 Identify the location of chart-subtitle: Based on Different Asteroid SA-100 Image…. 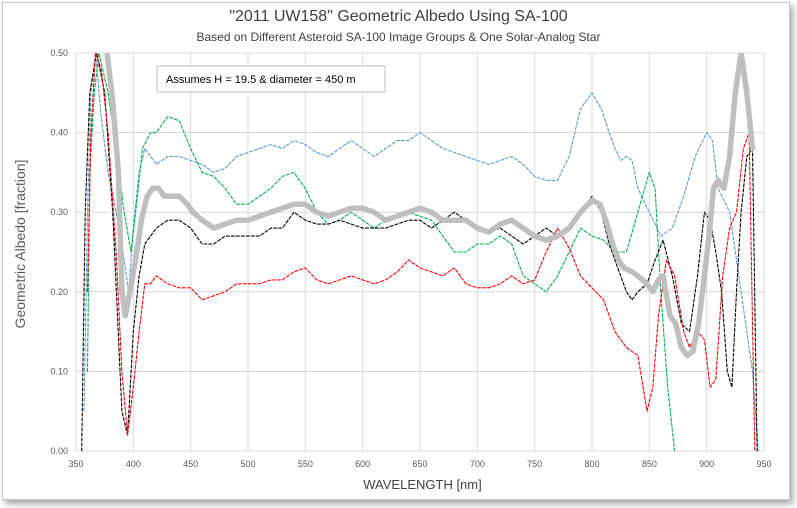
(398, 37).